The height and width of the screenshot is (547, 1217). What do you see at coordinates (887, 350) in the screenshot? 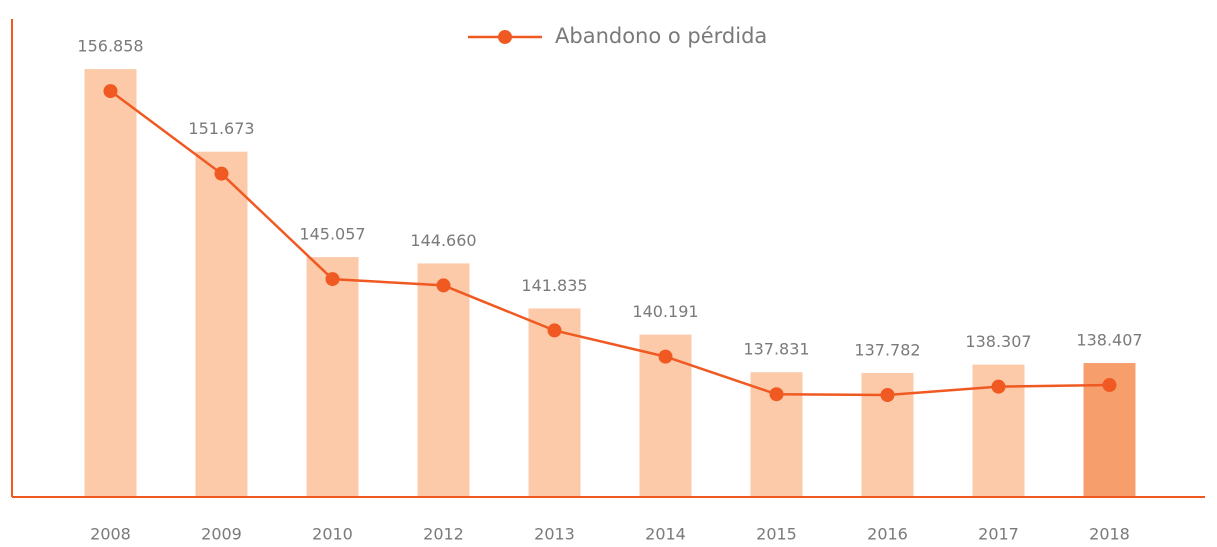
I see `data-label: 137.782` at bounding box center [887, 350].